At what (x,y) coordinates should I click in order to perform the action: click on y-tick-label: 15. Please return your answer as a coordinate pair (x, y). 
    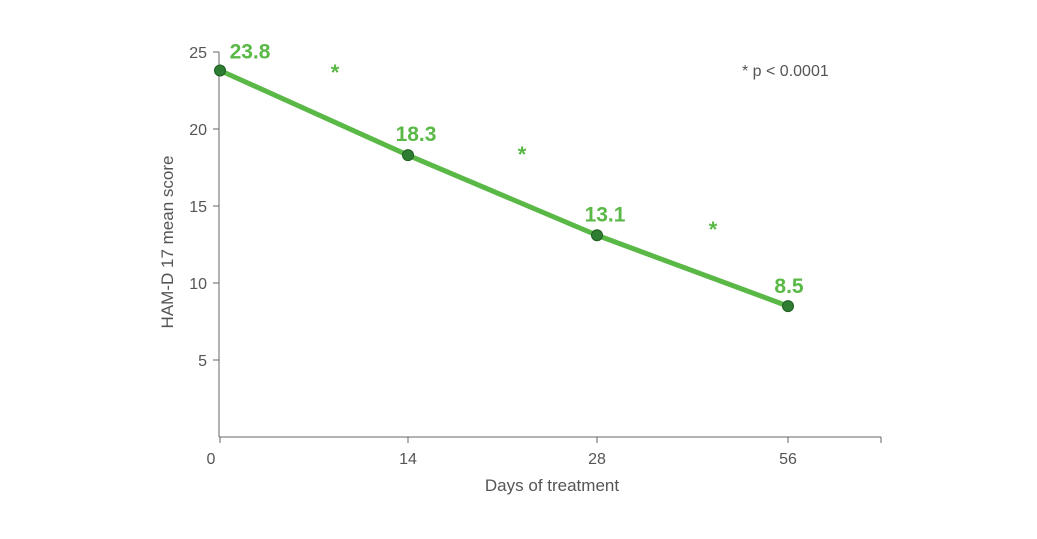
    Looking at the image, I should click on (198, 207).